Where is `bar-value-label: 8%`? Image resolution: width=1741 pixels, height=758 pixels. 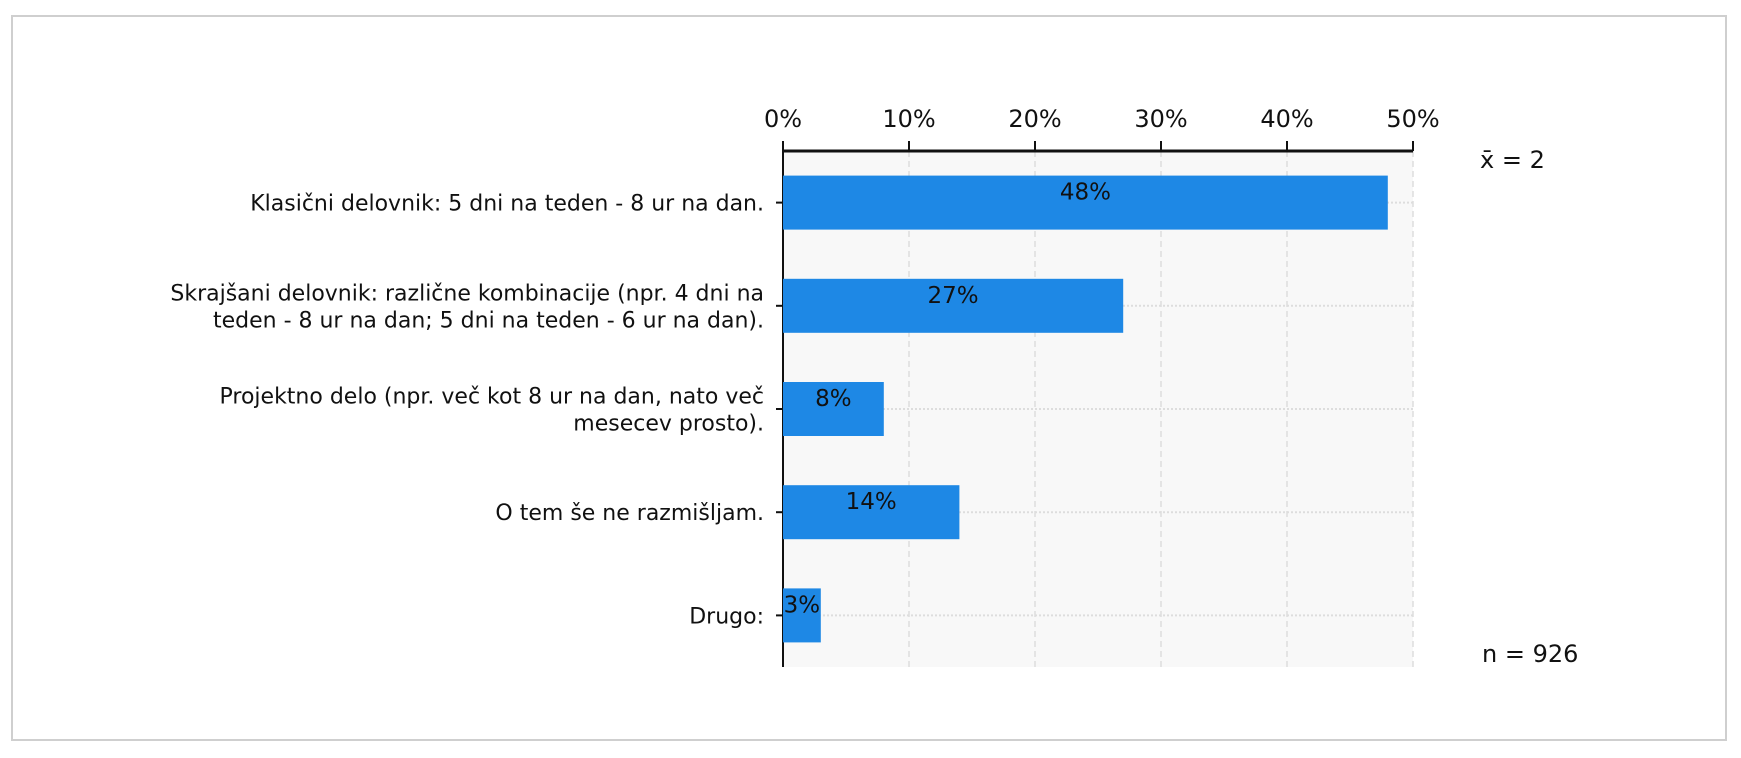
bar-value-label: 8% is located at coordinates (833, 399).